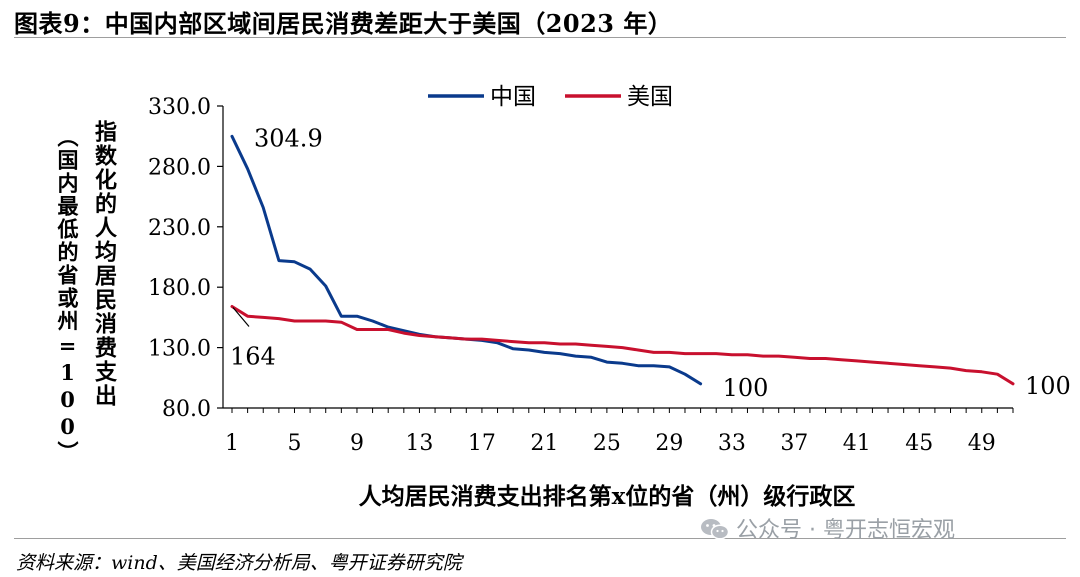 This screenshot has width=1080, height=577. What do you see at coordinates (357, 443) in the screenshot?
I see `x-tick-label: 9` at bounding box center [357, 443].